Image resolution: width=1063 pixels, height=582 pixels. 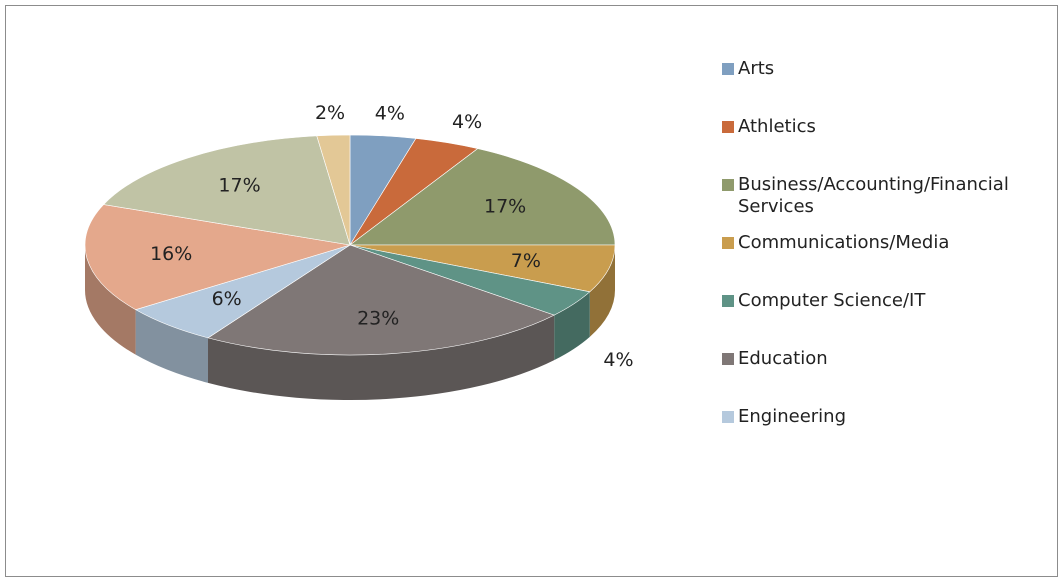 I want to click on legend-label: Business/Accounting/Financial Services, so click(x=873, y=195).